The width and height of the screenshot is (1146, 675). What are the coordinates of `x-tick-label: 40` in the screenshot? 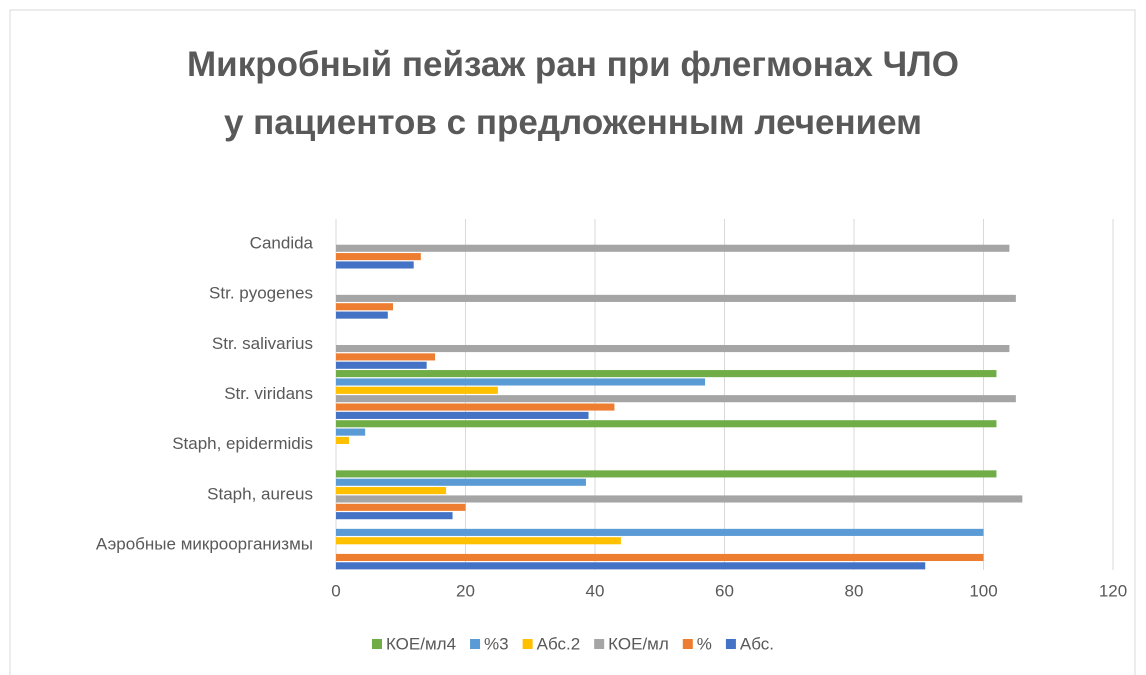 It's located at (595, 590).